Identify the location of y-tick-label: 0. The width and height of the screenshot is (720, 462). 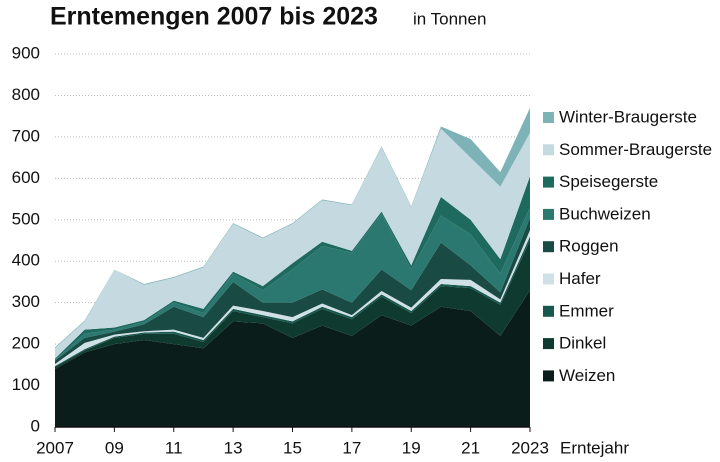
(35, 425).